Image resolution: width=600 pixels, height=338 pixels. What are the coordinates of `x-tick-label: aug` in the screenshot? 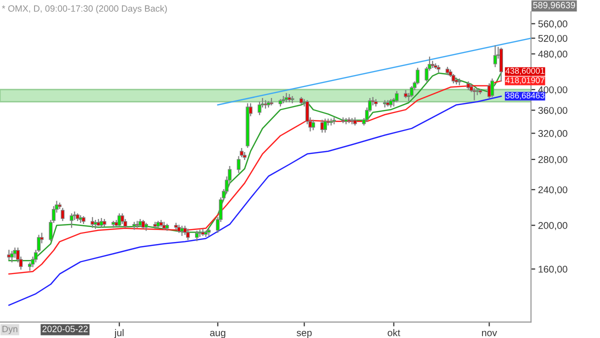 It's located at (218, 334).